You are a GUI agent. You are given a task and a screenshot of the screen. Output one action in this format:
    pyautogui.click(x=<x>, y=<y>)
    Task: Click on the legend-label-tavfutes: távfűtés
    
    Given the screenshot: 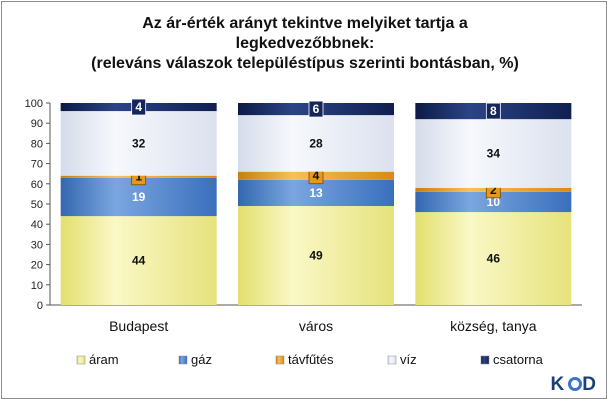 What is the action you would take?
    pyautogui.click(x=311, y=359)
    